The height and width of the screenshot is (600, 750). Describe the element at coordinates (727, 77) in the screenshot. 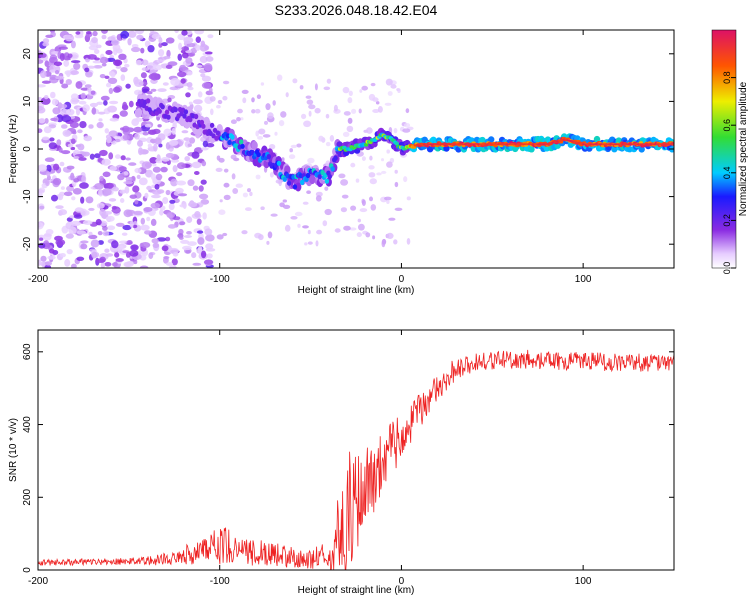

I see `colorbar-tick-label: 0.8` at that location.